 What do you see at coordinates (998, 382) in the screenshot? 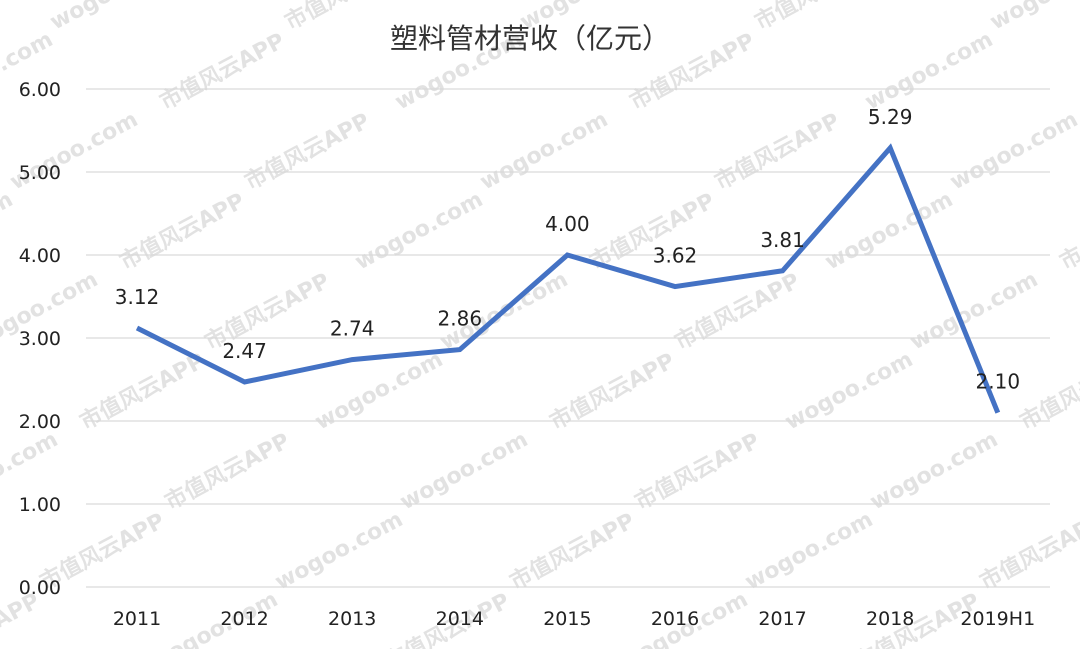
I see `data-label: 2.10` at bounding box center [998, 382].